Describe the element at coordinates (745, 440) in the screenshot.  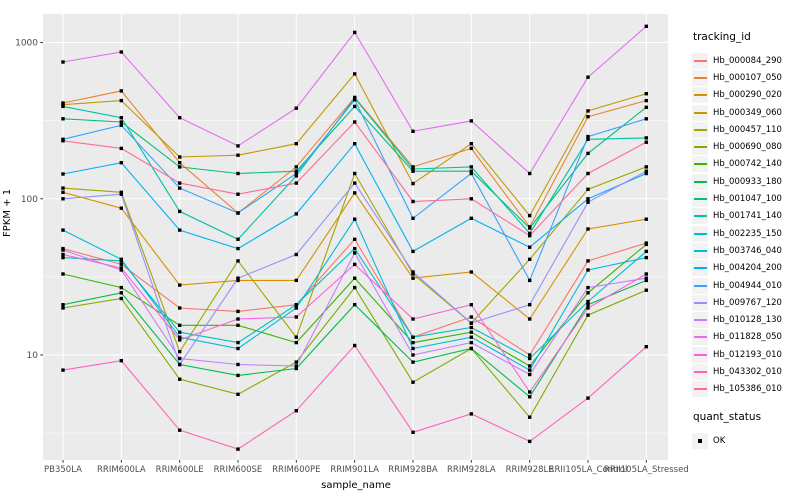
I see `quant-status-legend-item: OK` at that location.